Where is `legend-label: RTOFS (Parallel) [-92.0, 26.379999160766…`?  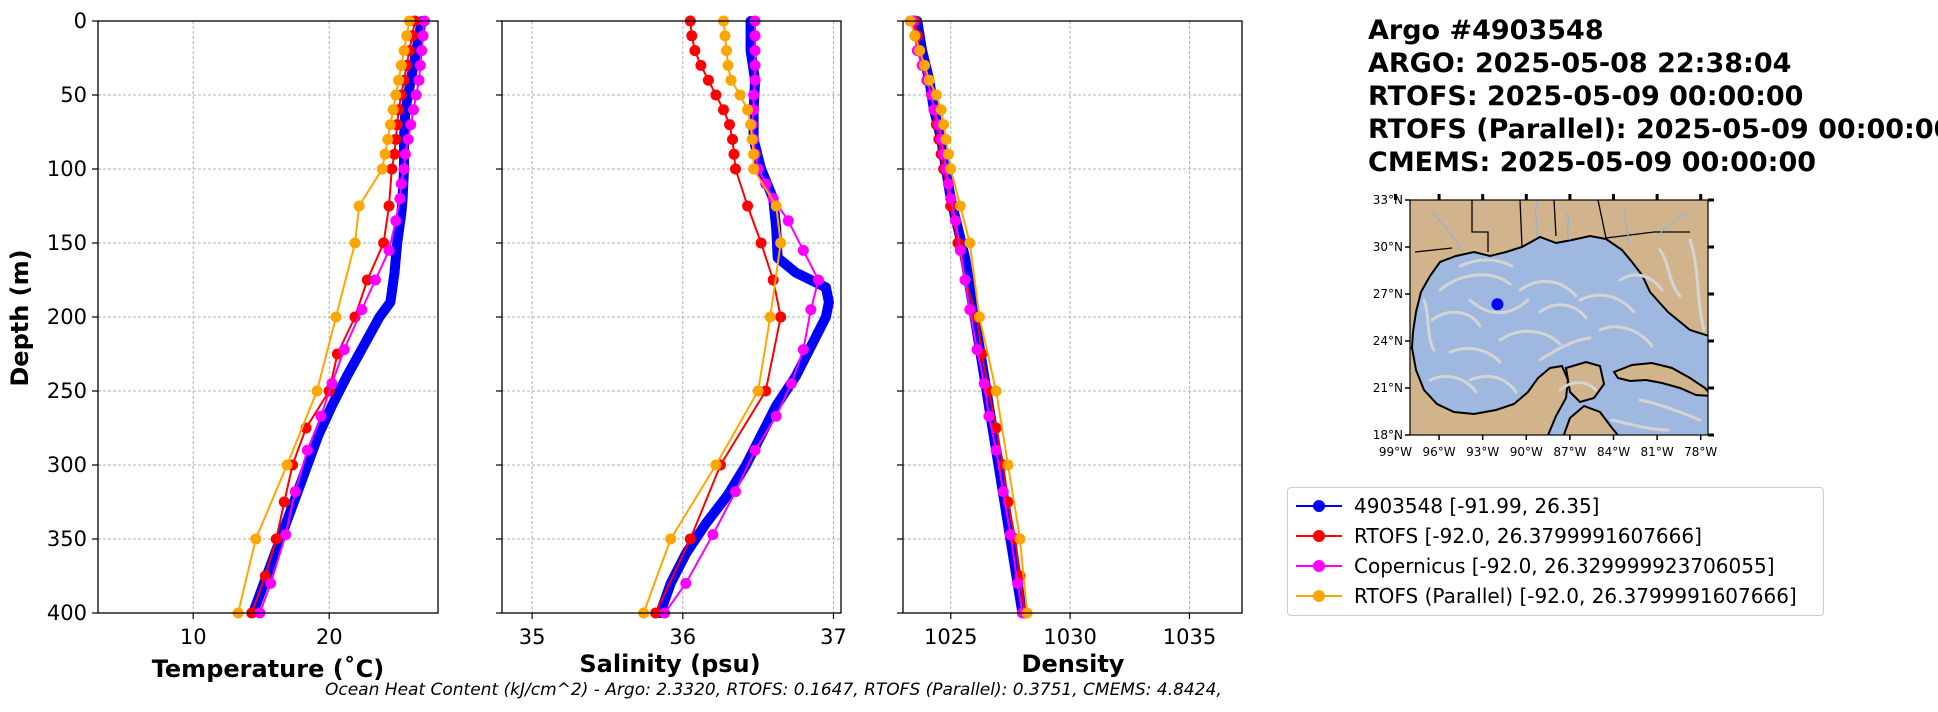 legend-label: RTOFS (Parallel) [-92.0, 26.379999160766… is located at coordinates (1575, 596).